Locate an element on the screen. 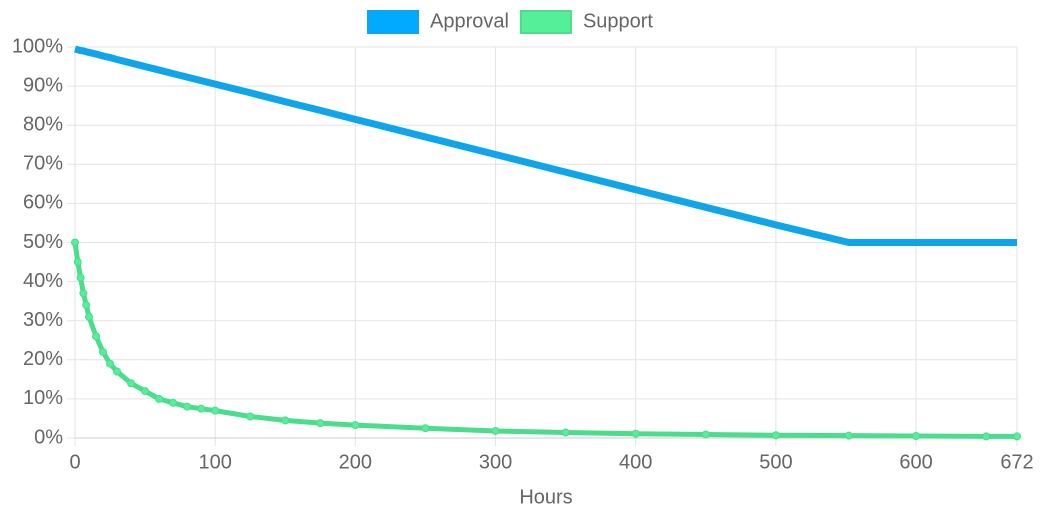 This screenshot has width=1040, height=520. x-tick-label: 0 is located at coordinates (74, 462).